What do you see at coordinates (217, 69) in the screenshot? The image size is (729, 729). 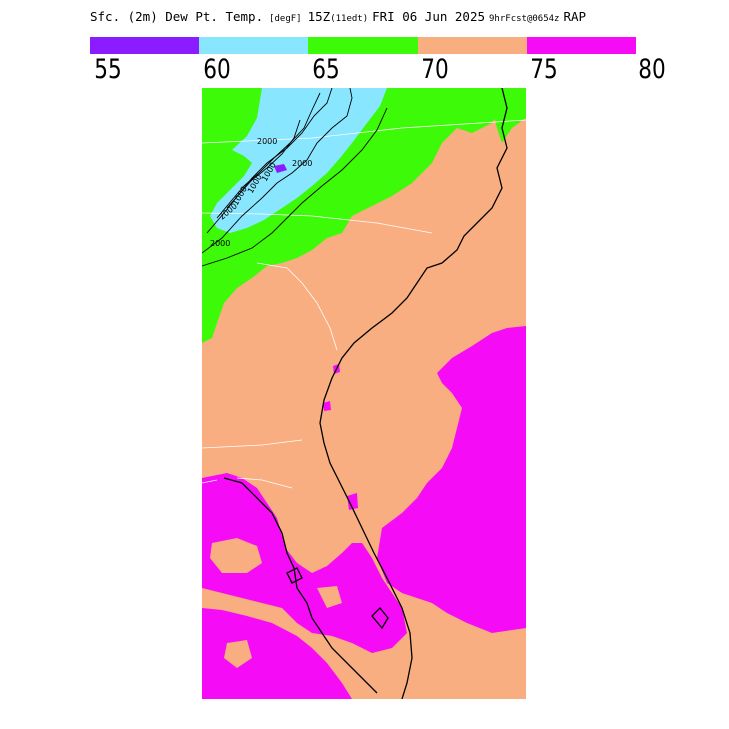 I see `legend-label-60: 60` at bounding box center [217, 69].